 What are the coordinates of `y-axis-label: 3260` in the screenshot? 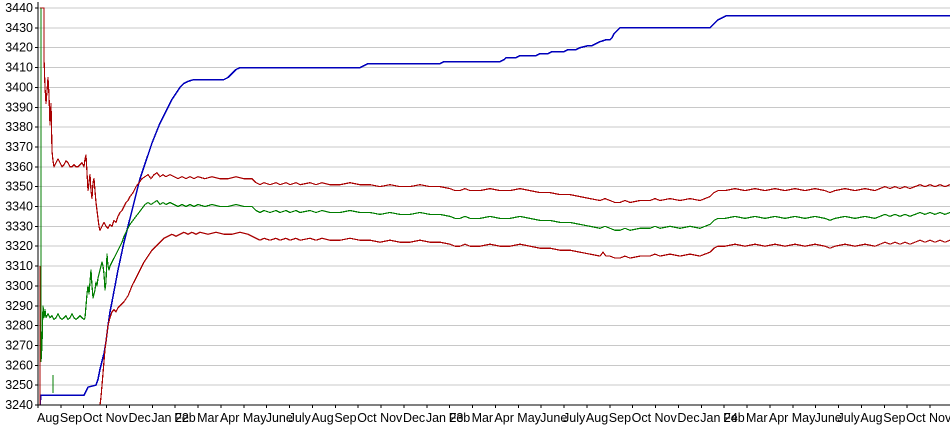 It's located at (19, 365).